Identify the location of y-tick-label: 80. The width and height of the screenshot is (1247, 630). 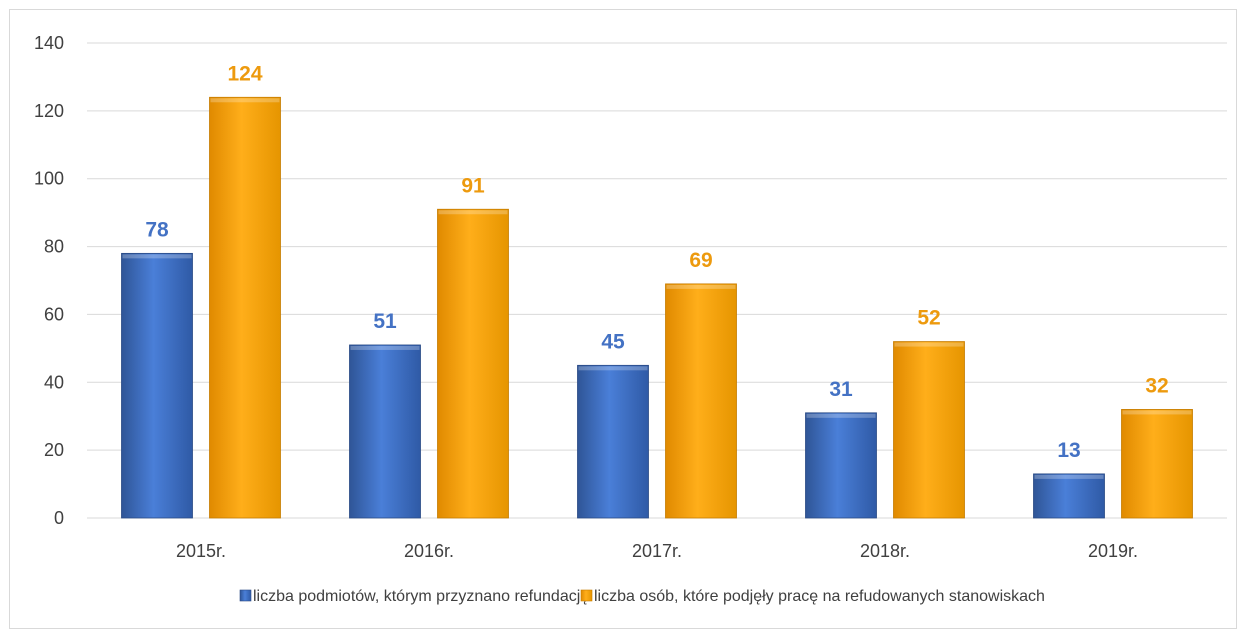
(54, 247).